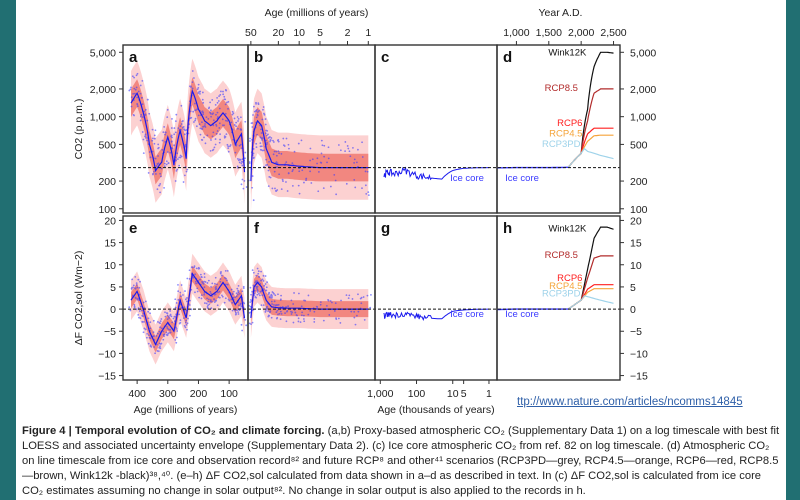 The height and width of the screenshot is (500, 800). Describe the element at coordinates (636, 244) in the screenshot. I see `y-tick-label-right: 15` at that location.